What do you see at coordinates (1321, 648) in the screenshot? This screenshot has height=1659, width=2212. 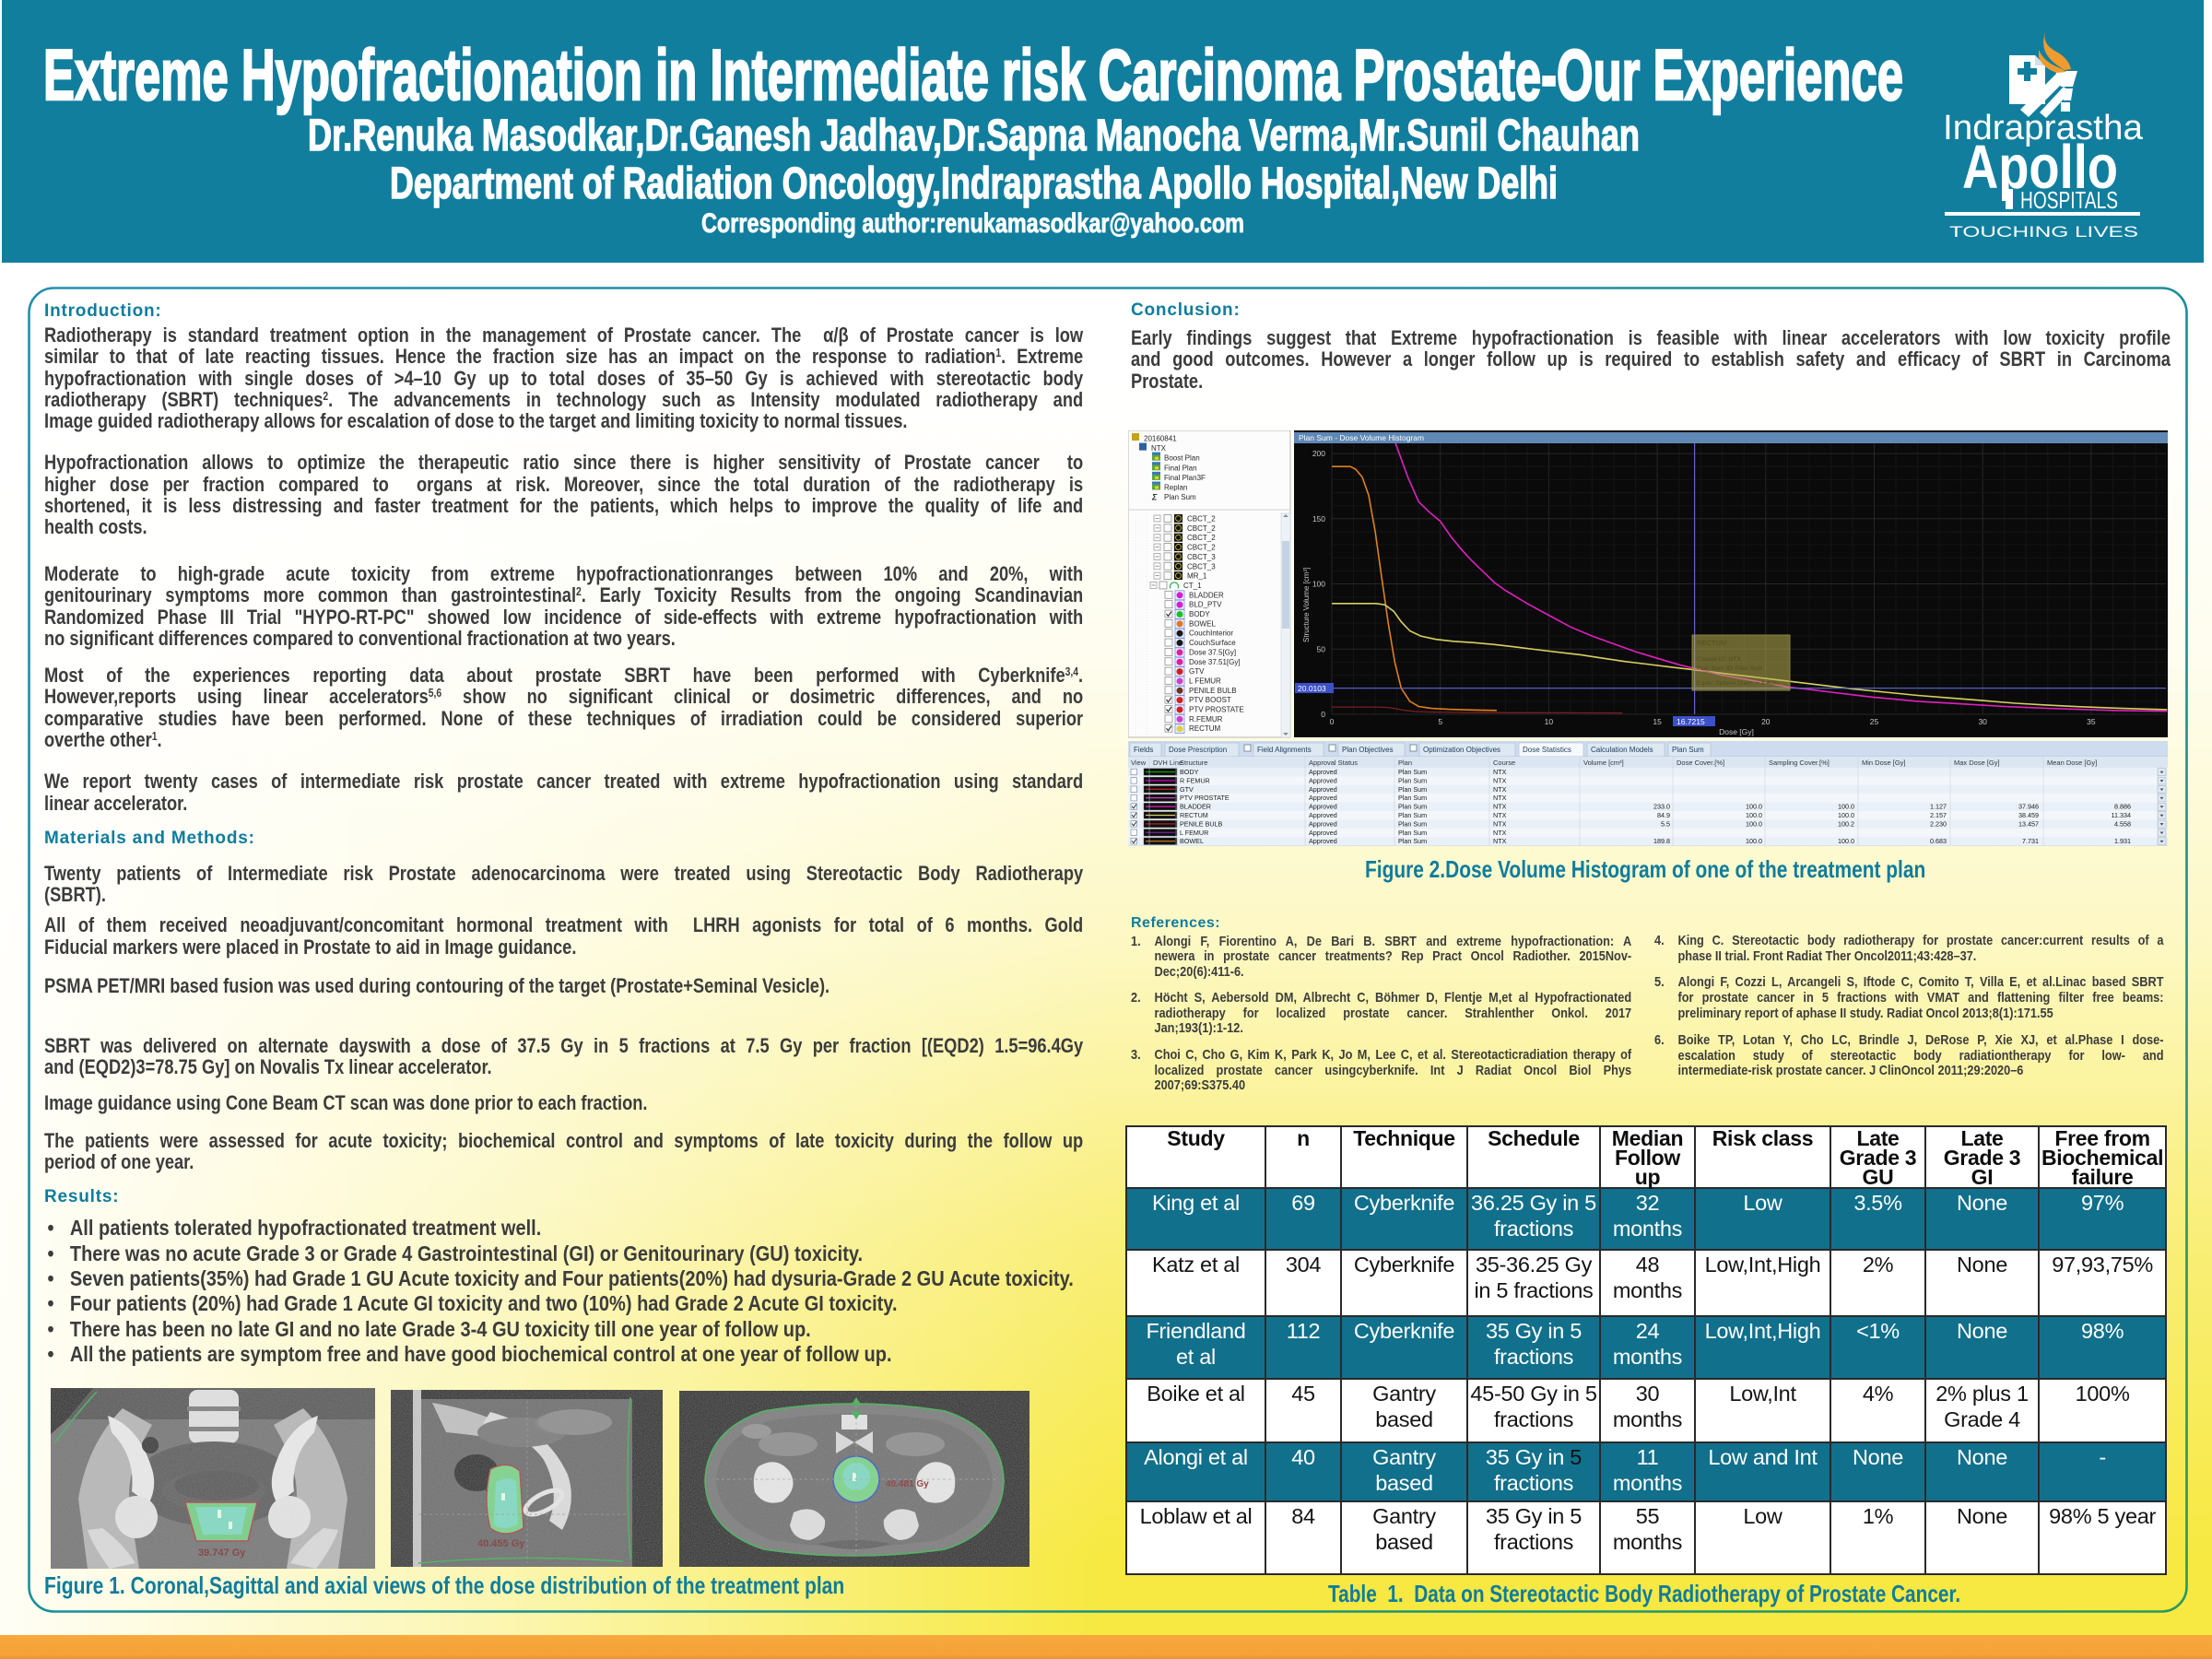 I see `svg-text: 50` at bounding box center [1321, 648].